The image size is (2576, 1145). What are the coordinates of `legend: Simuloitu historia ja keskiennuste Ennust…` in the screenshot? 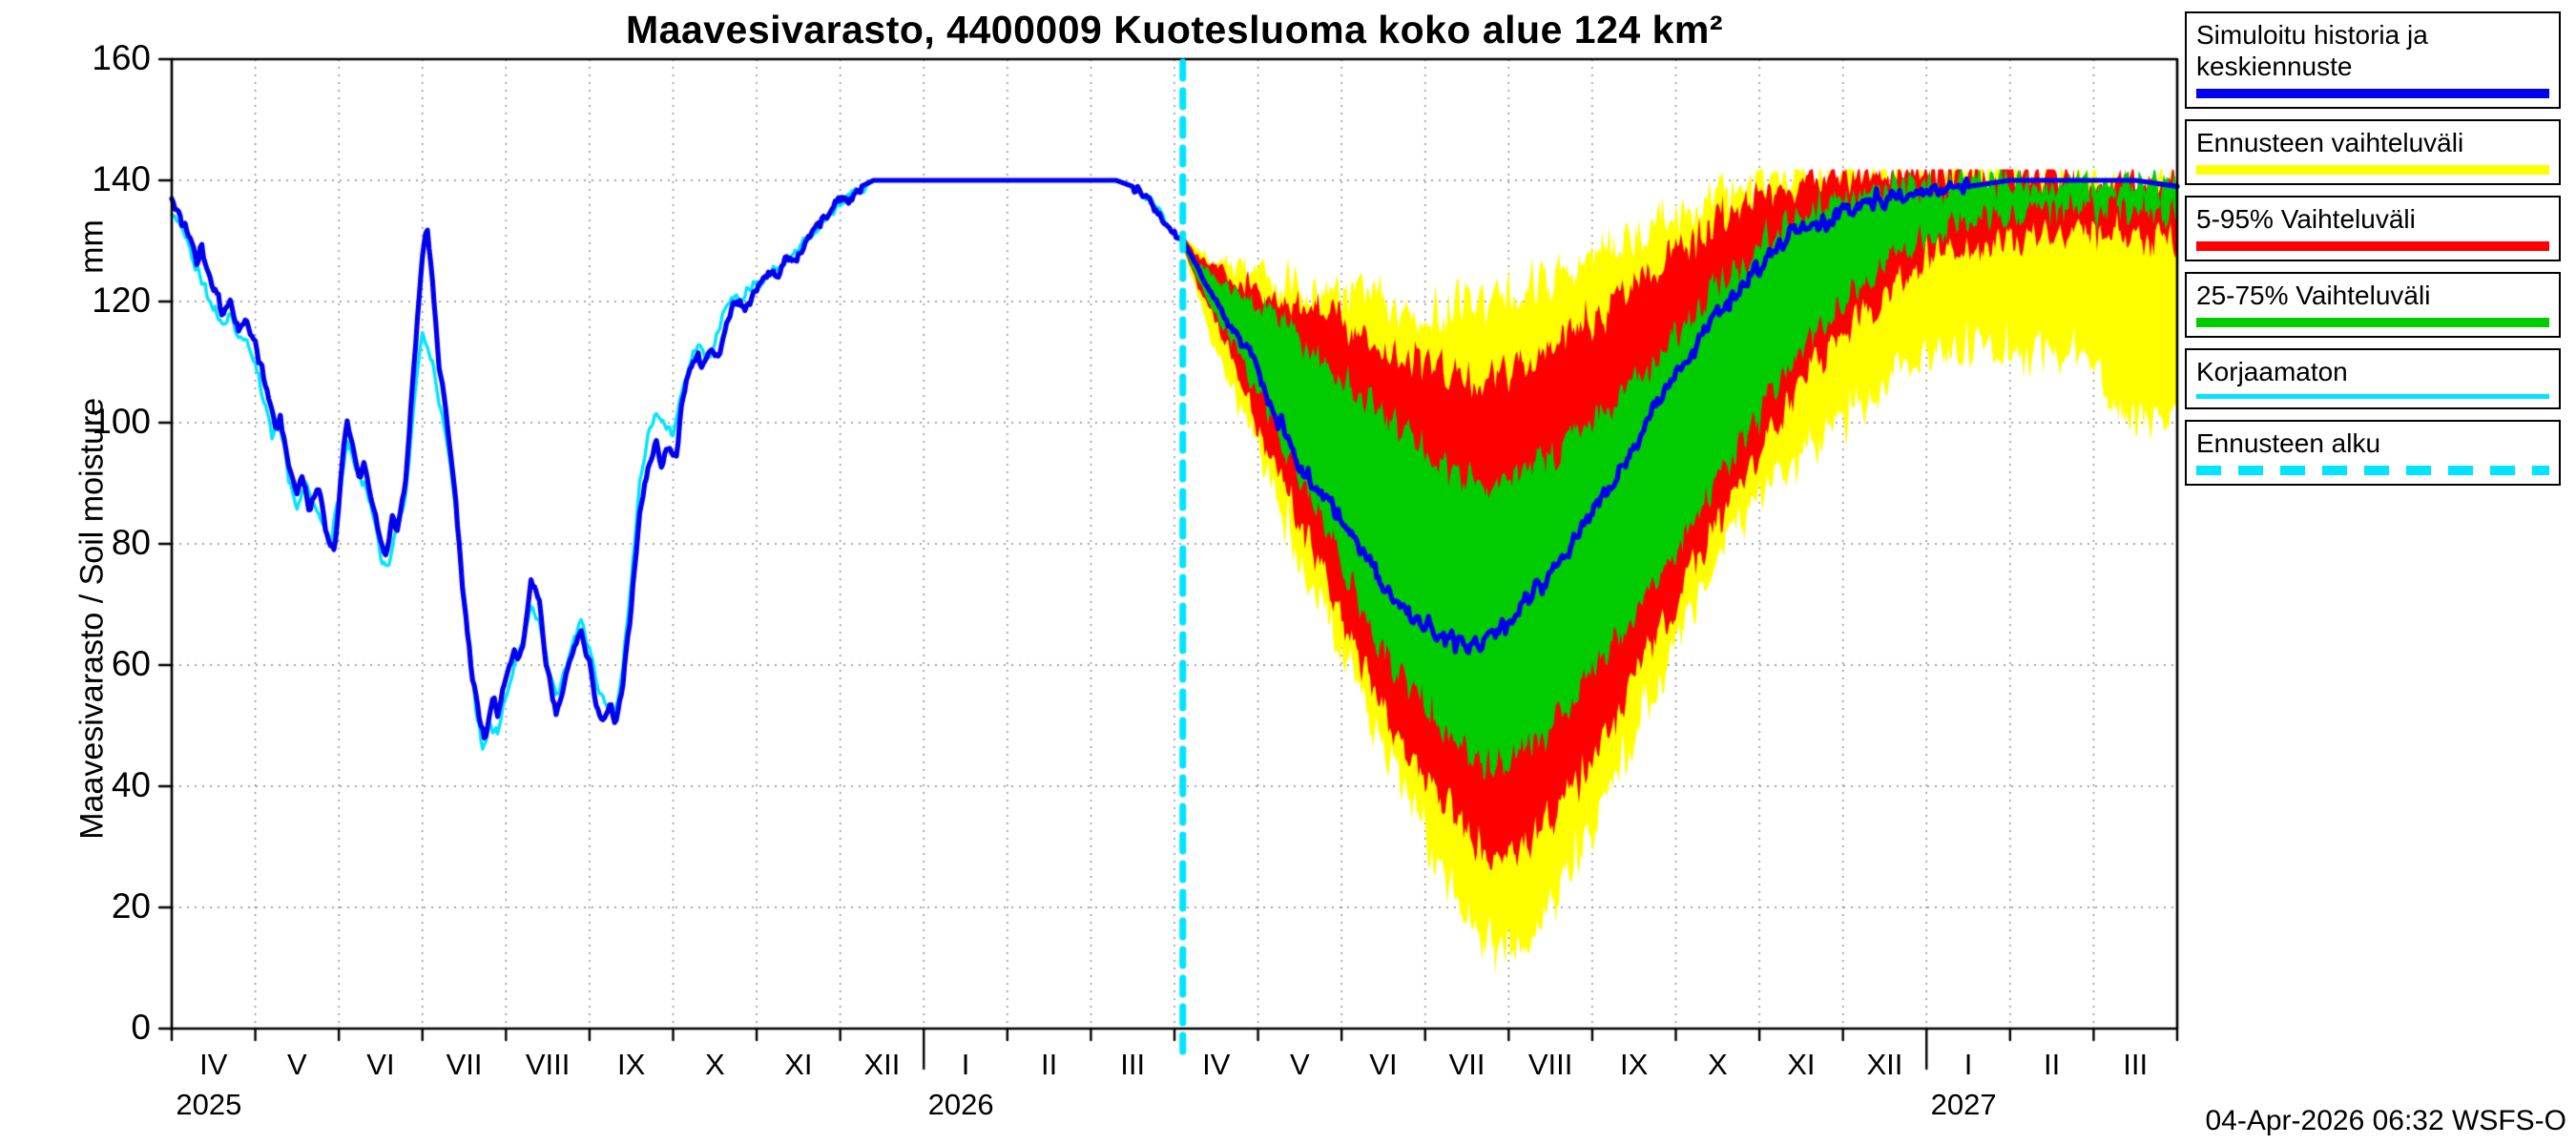 It's located at (2373, 249).